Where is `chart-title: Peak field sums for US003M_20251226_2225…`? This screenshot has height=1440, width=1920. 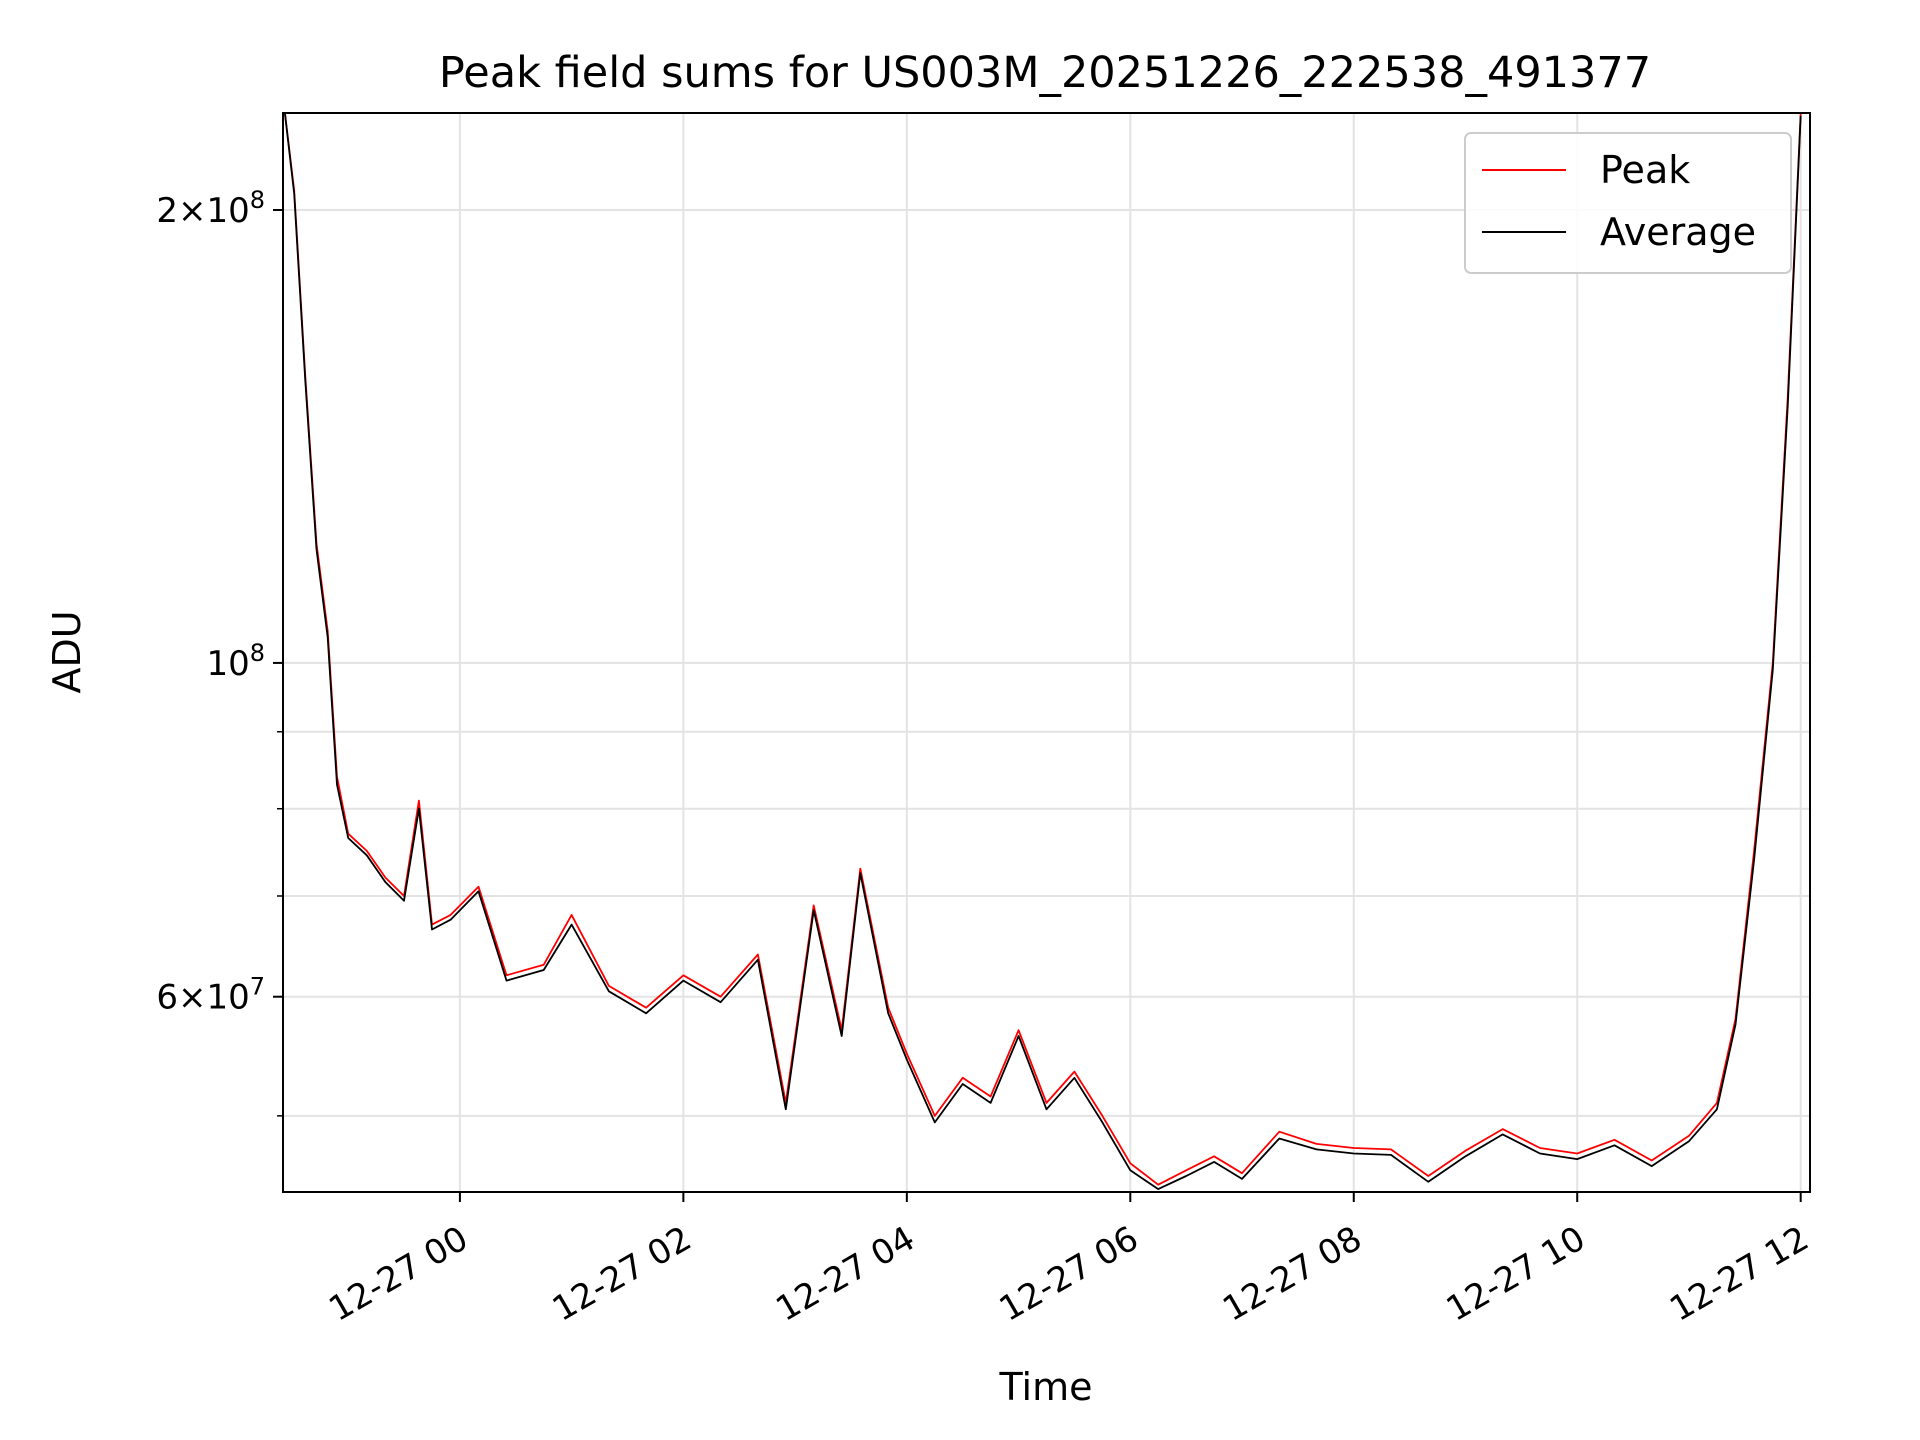 chart-title: Peak field sums for US003M_20251226_2225… is located at coordinates (1045, 73).